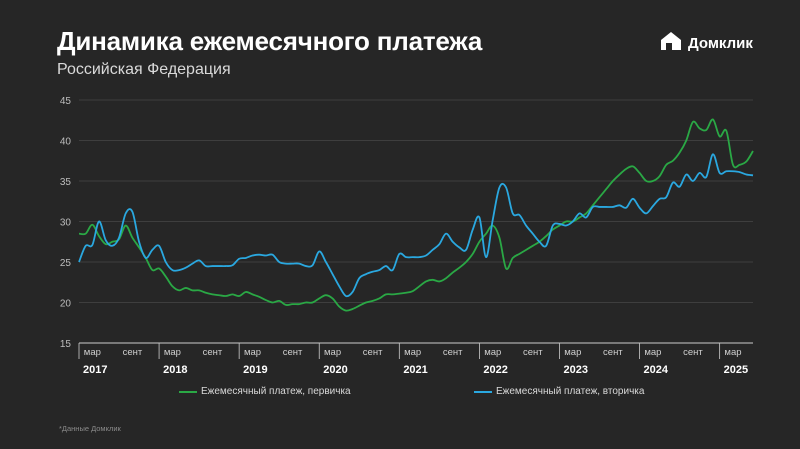 Image resolution: width=800 pixels, height=449 pixels. What do you see at coordinates (255, 370) in the screenshot?
I see `x-year-label: 2019` at bounding box center [255, 370].